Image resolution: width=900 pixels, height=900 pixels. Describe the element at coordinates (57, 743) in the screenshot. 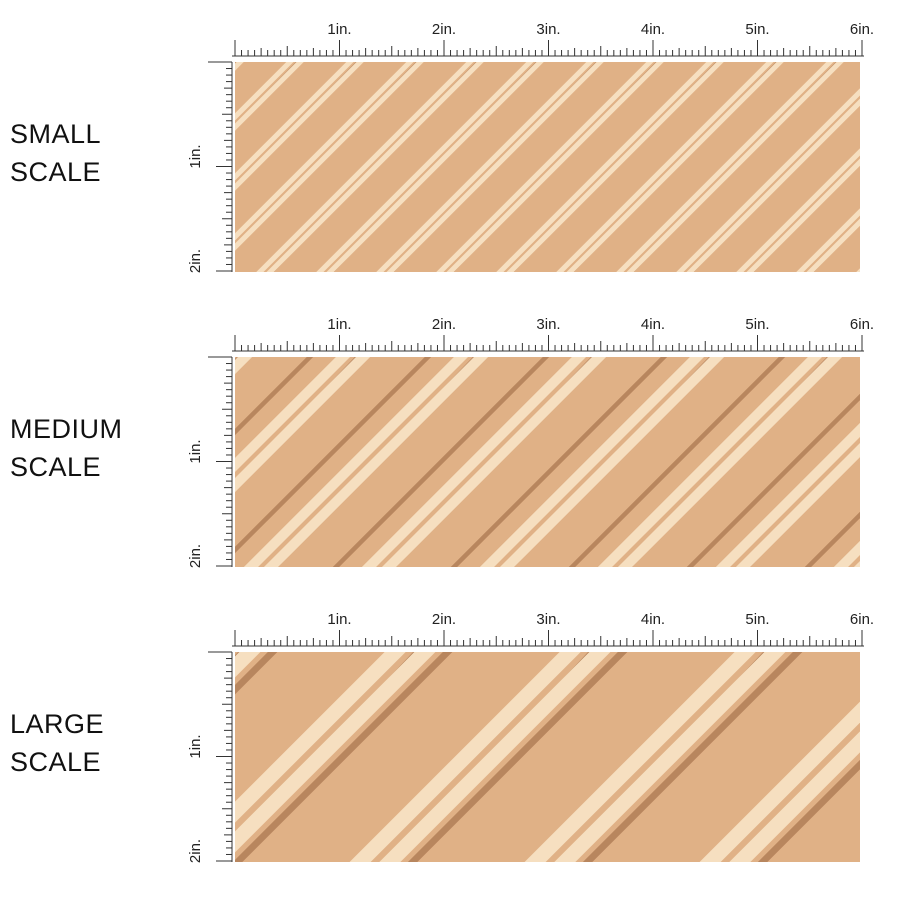

I see `scale-label-large: LARGE SCALE` at that location.